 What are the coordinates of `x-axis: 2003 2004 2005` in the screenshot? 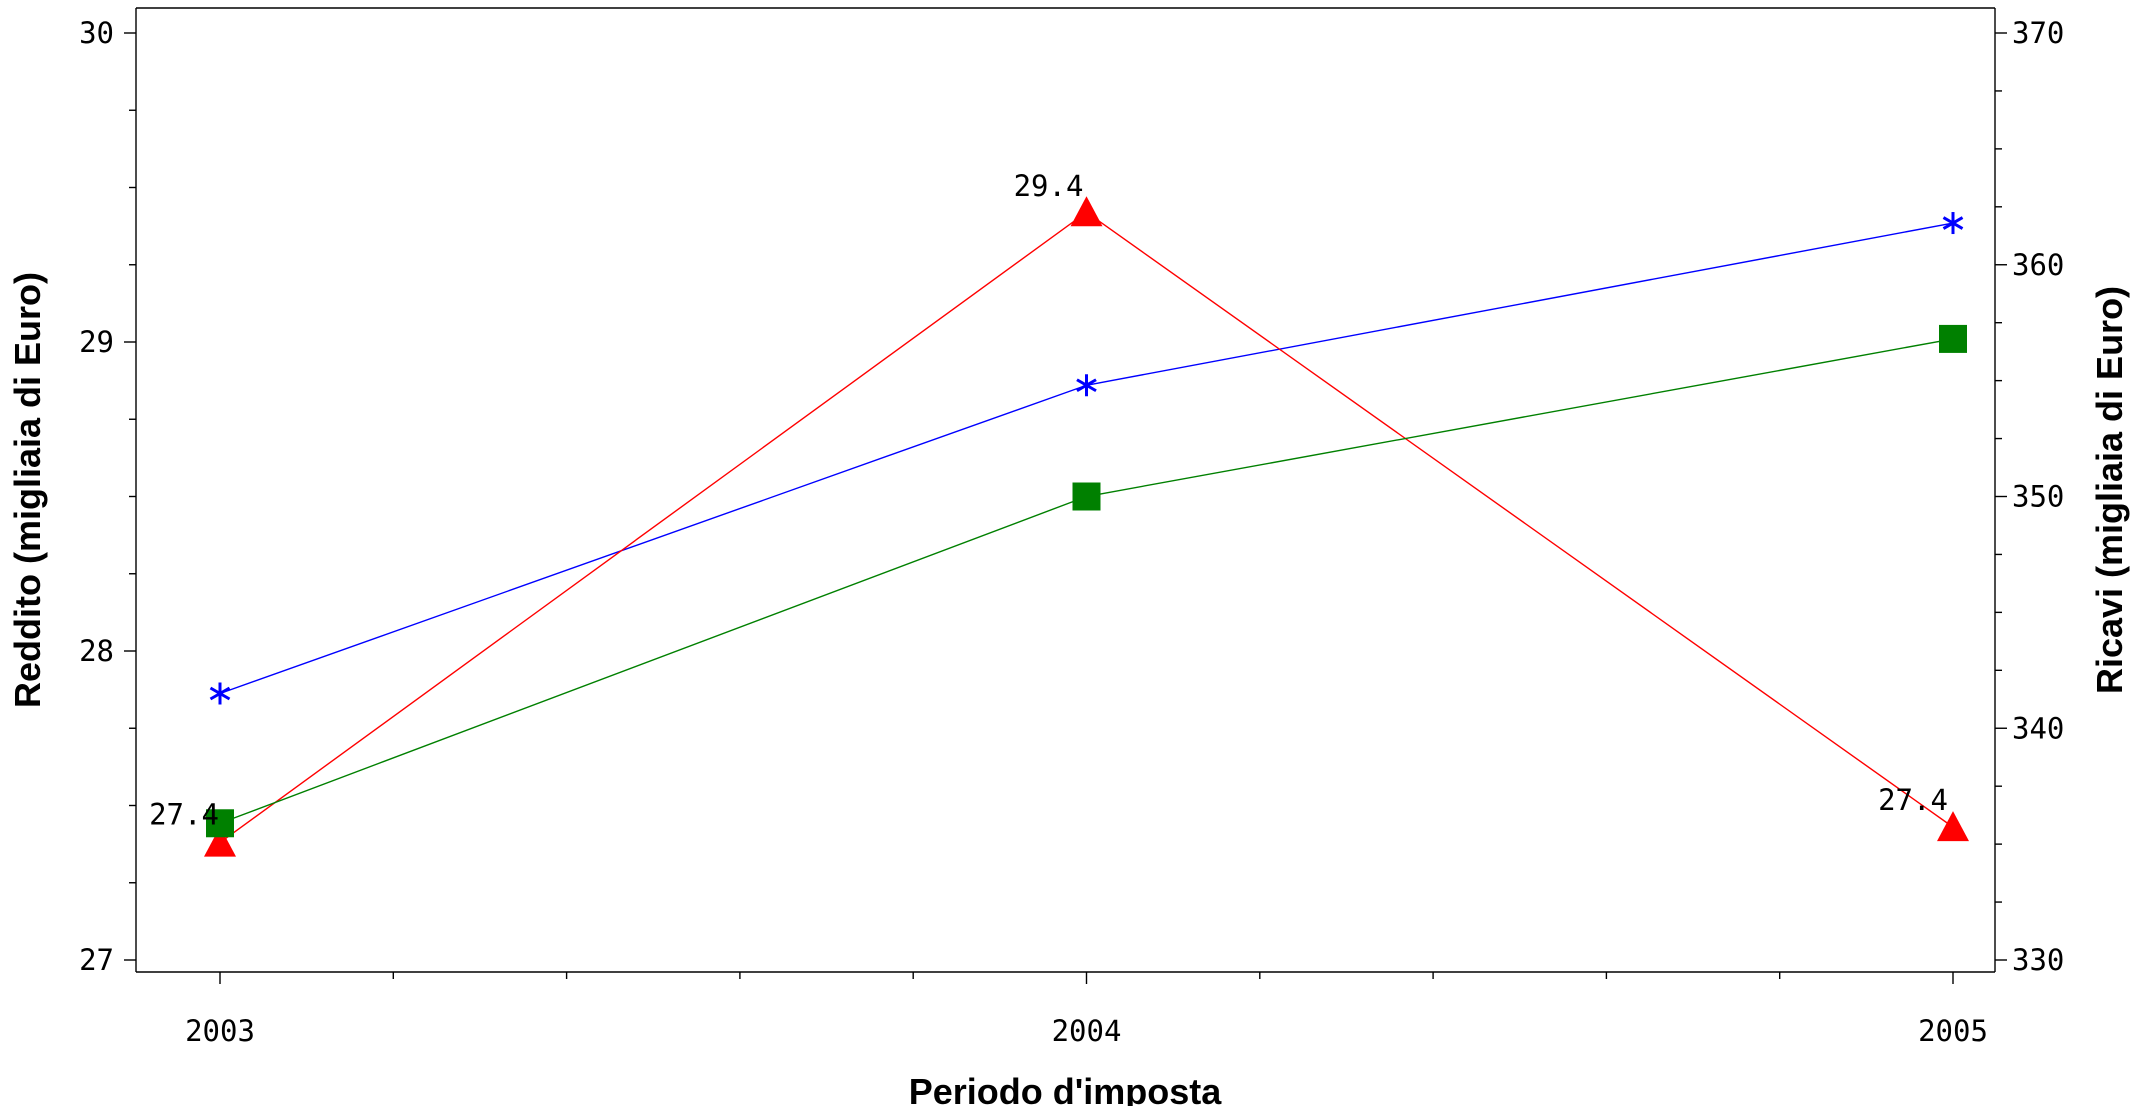 It's located at (1086, 1010).